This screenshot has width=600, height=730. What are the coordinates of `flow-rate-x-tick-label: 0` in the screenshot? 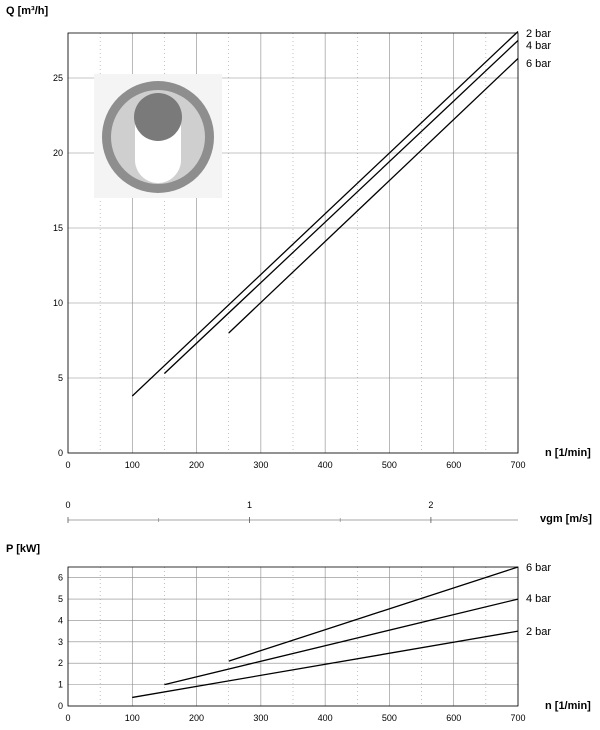 It's located at (67, 465).